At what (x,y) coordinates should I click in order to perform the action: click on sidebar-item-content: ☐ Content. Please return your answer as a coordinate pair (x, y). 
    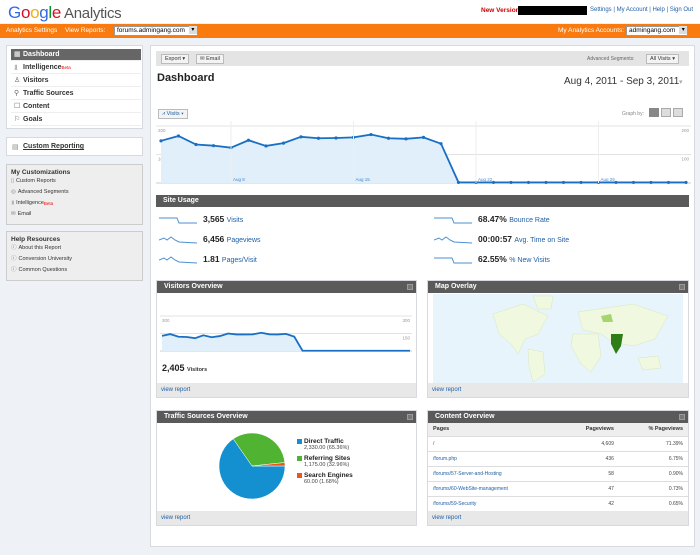
    Looking at the image, I should click on (76, 107).